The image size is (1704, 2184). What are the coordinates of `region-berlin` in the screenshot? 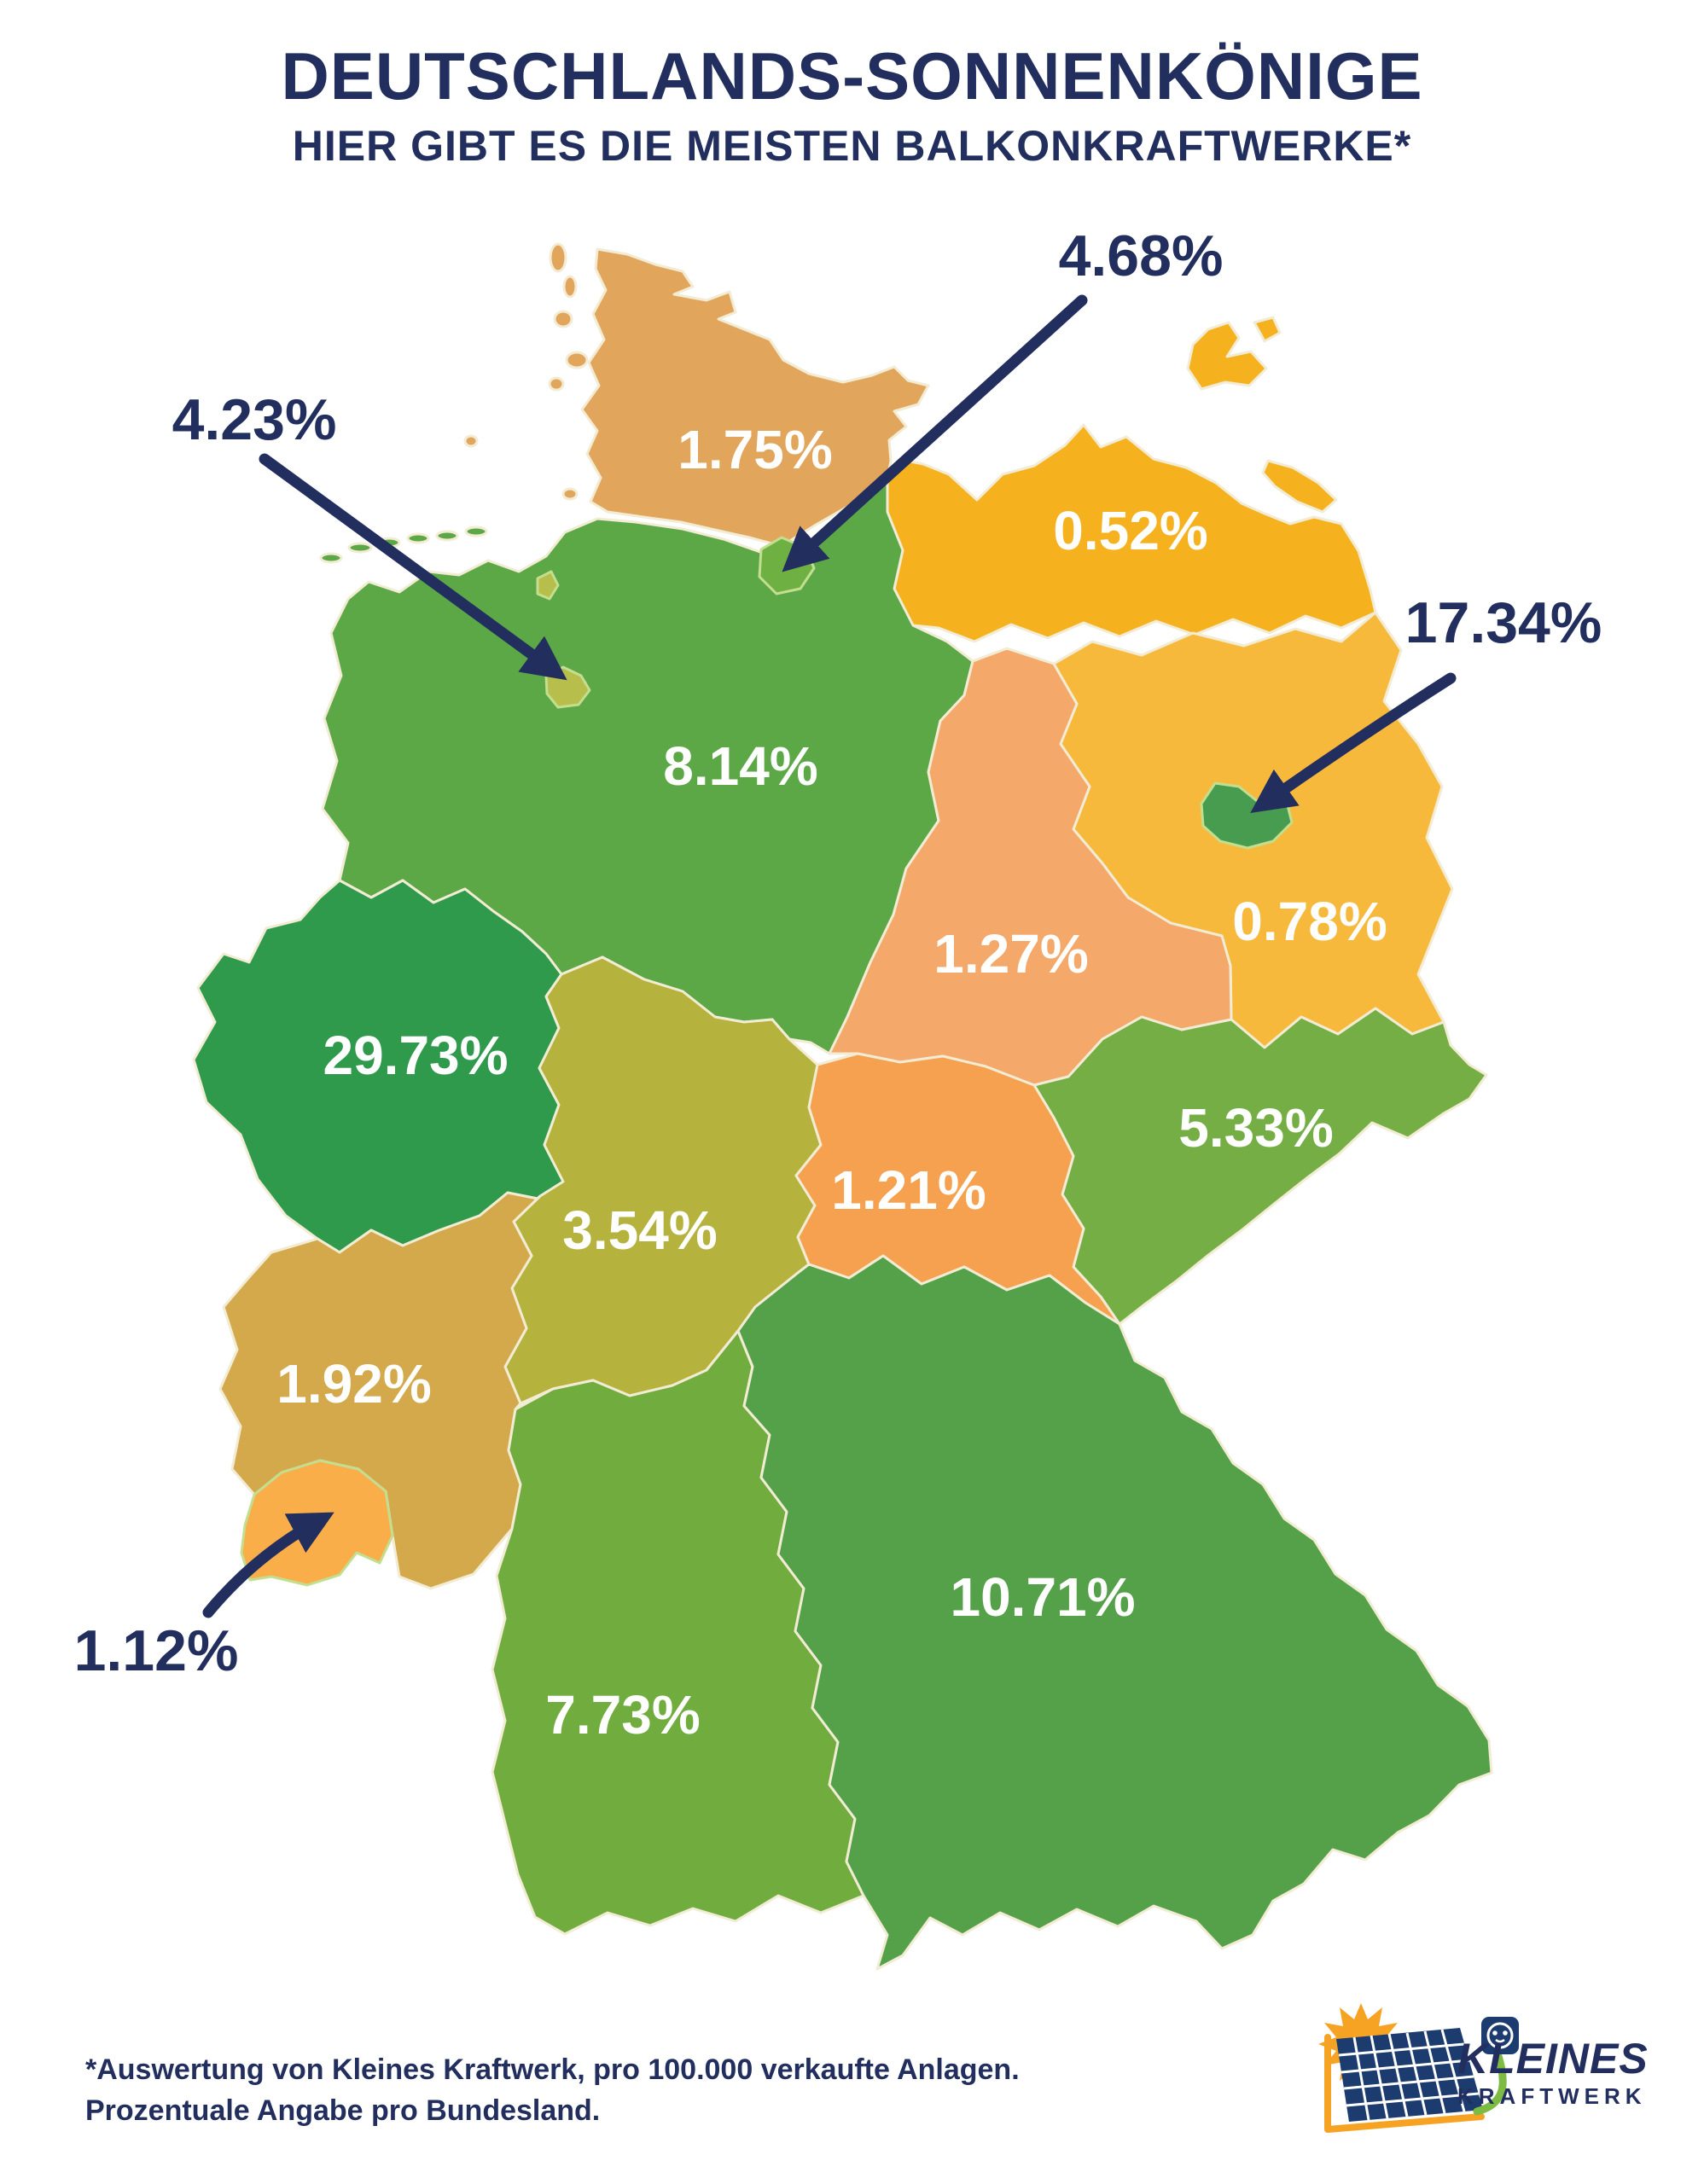 It's located at (1247, 815).